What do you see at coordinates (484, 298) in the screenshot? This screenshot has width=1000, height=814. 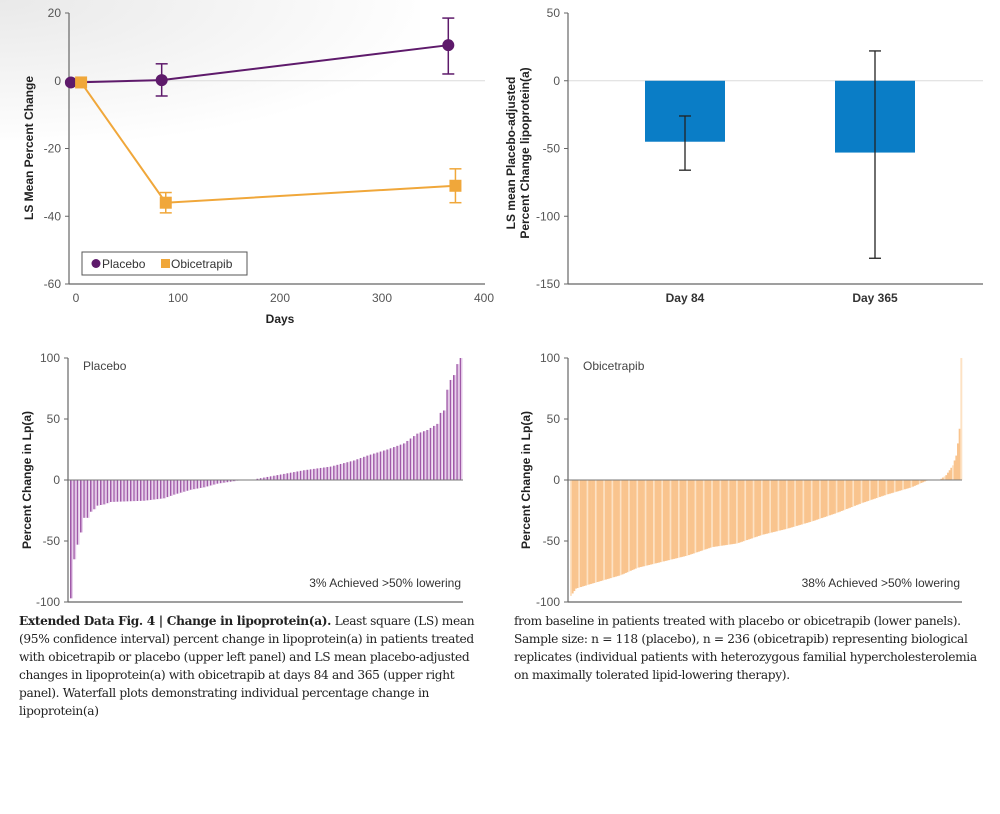 I see `x-tick-label: 400` at bounding box center [484, 298].